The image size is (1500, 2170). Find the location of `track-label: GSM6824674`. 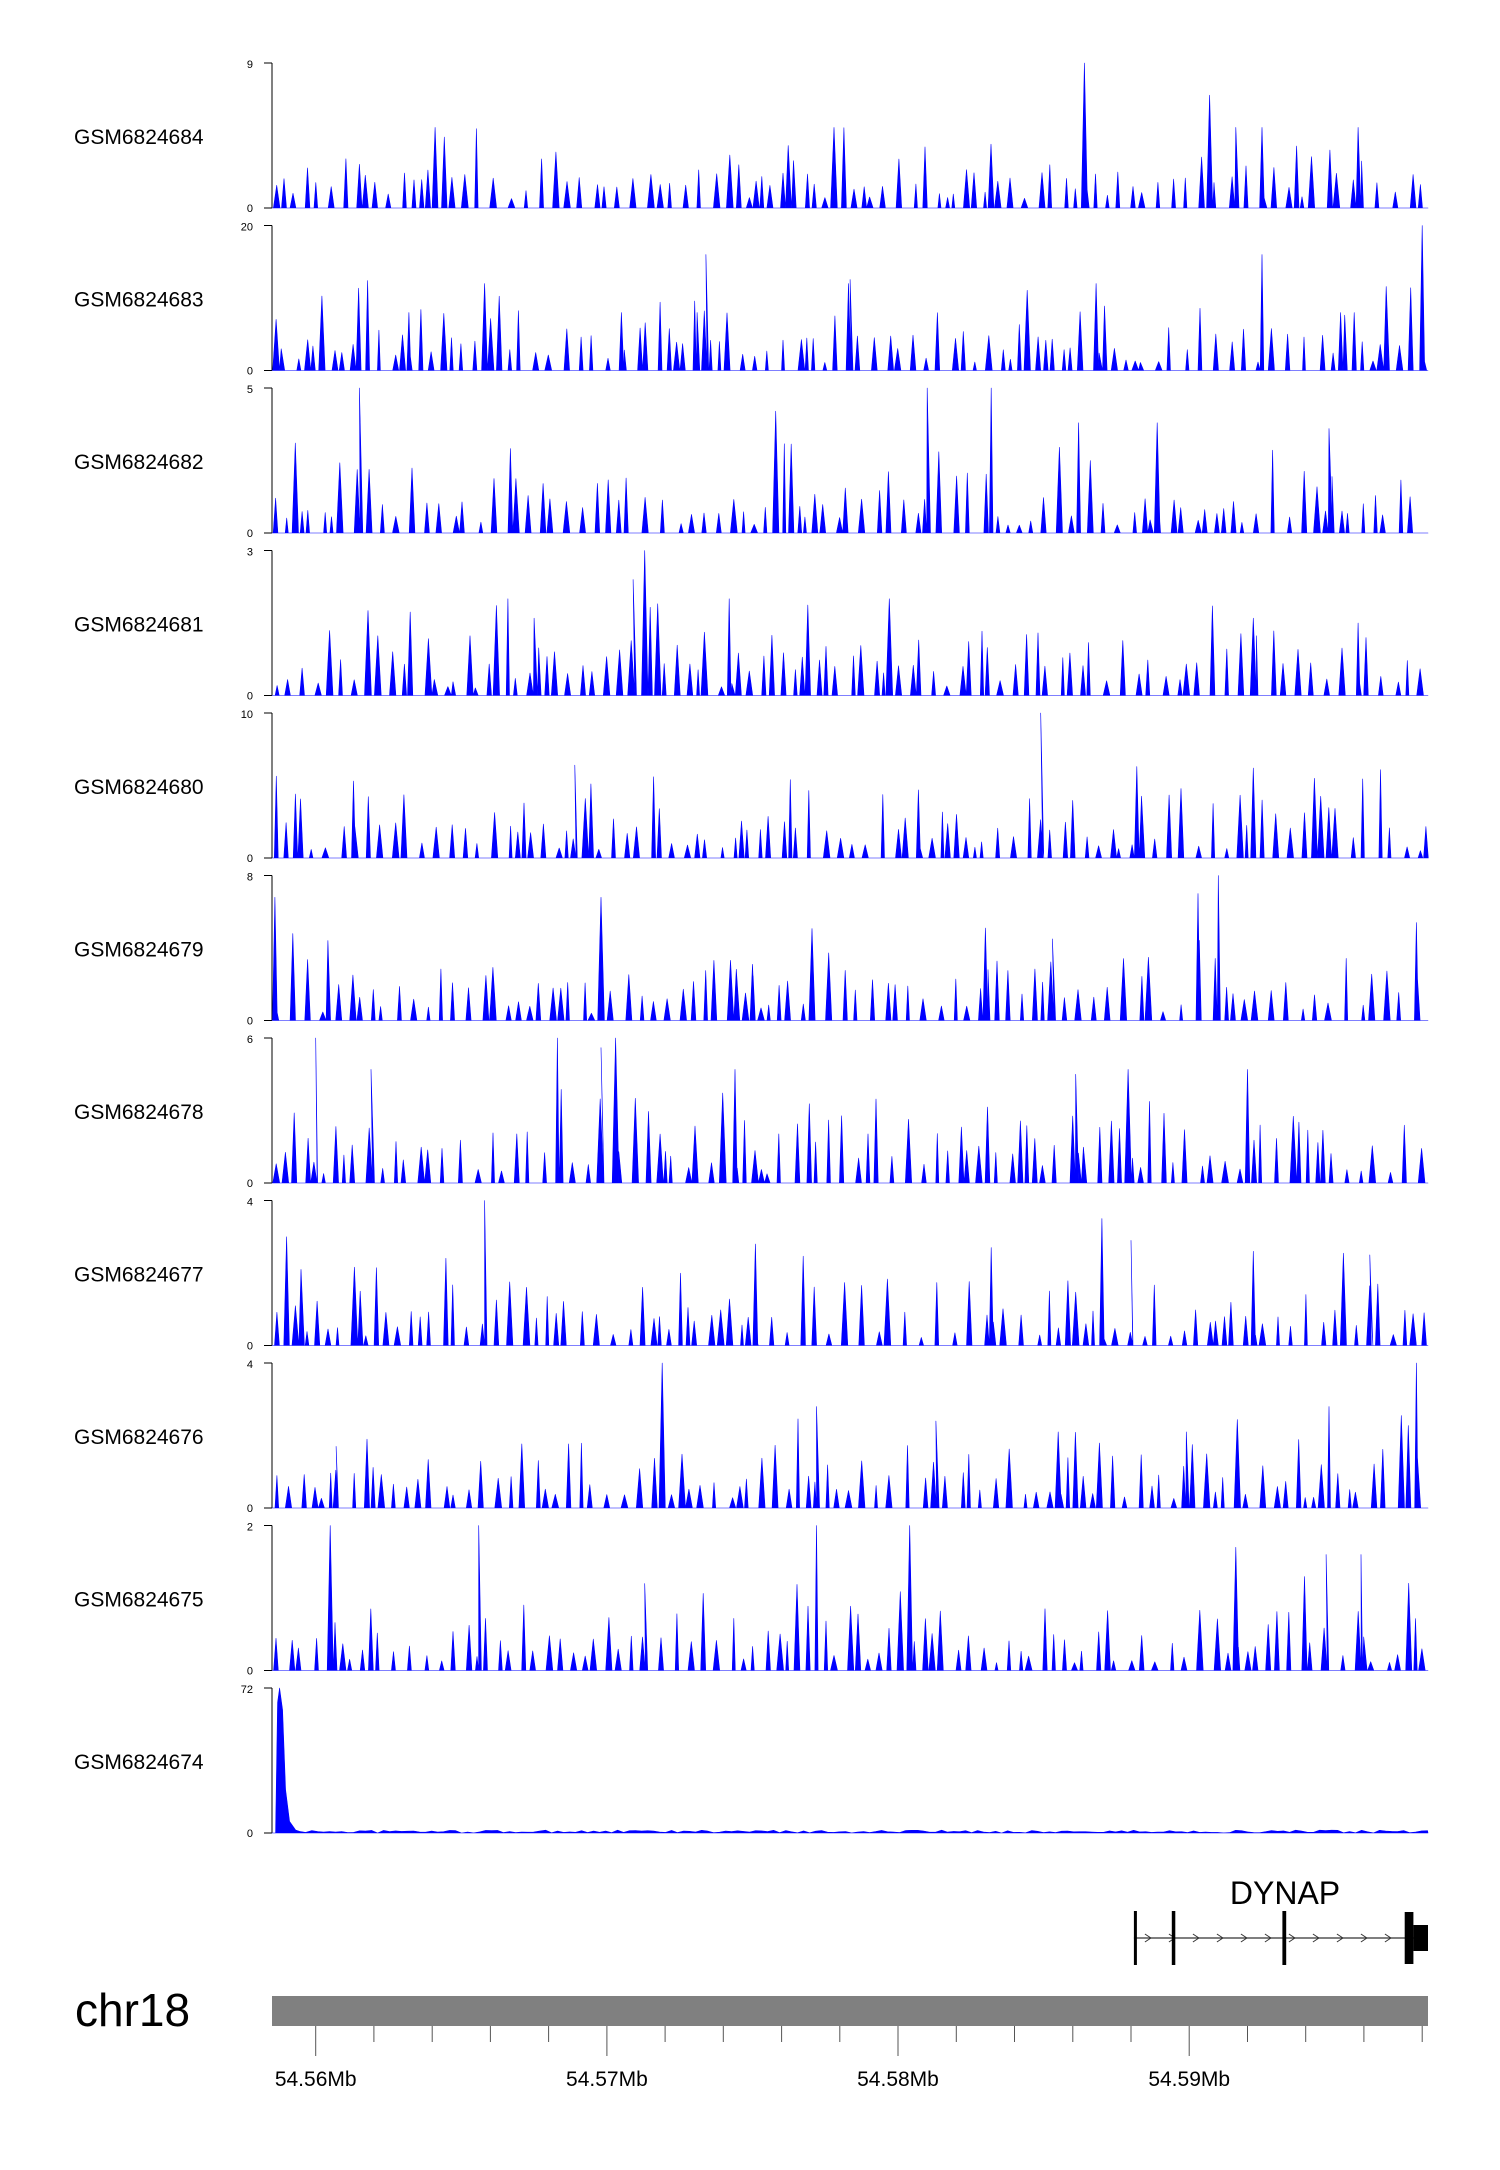

track-label: GSM6824674 is located at coordinates (139, 1762).